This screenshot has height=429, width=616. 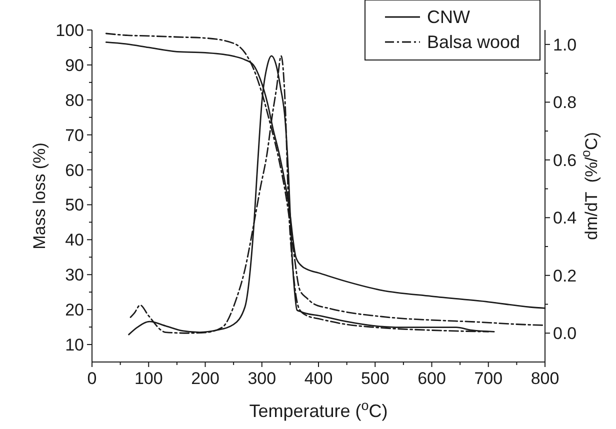 What do you see at coordinates (565, 334) in the screenshot?
I see `y2-tick-label: 0.0` at bounding box center [565, 334].